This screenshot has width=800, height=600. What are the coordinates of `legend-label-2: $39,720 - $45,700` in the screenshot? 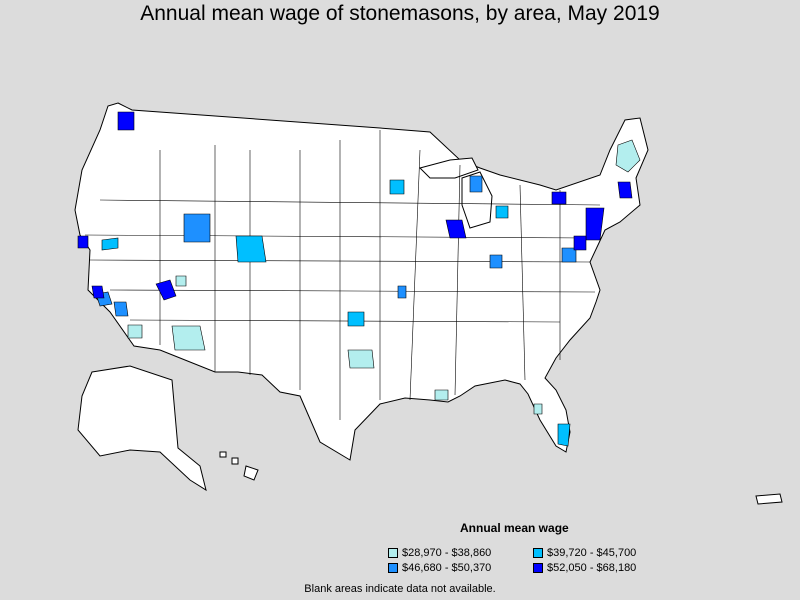 It's located at (592, 553).